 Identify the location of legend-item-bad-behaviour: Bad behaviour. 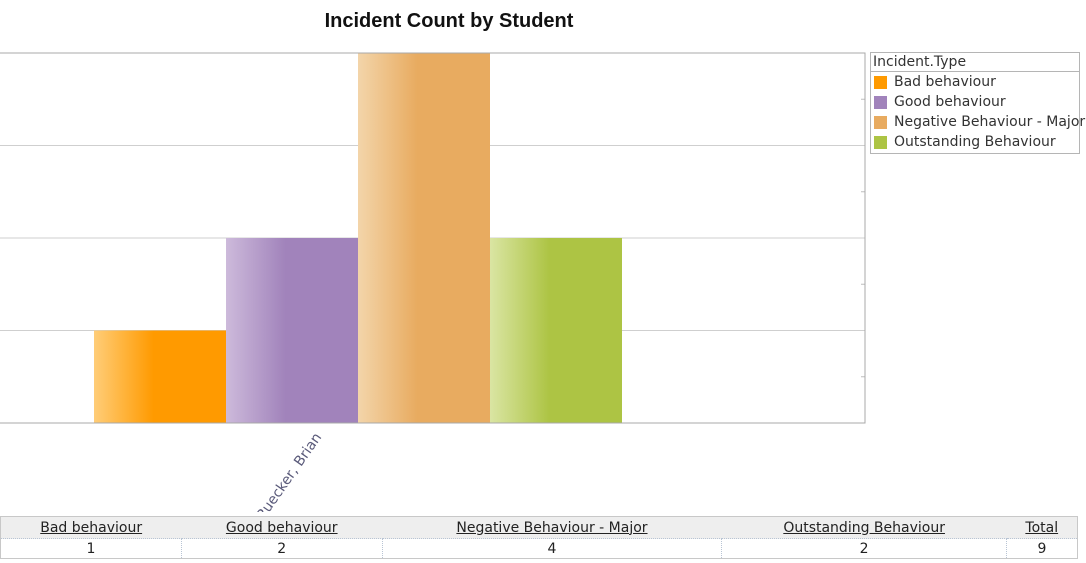
(975, 82).